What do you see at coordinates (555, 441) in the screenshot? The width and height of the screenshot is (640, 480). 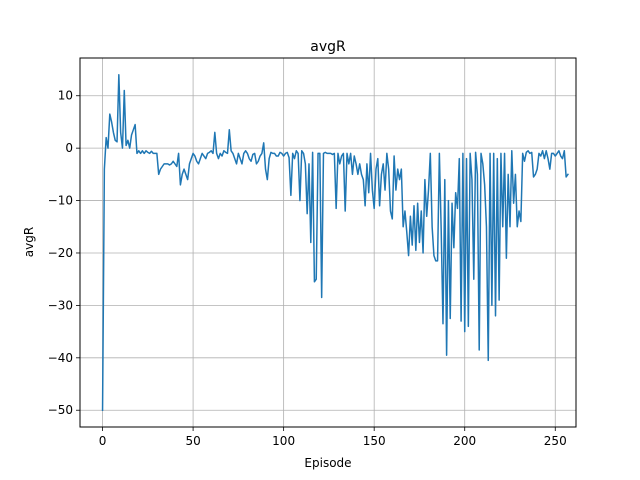 I see `x-tick-label: 250` at bounding box center [555, 441].